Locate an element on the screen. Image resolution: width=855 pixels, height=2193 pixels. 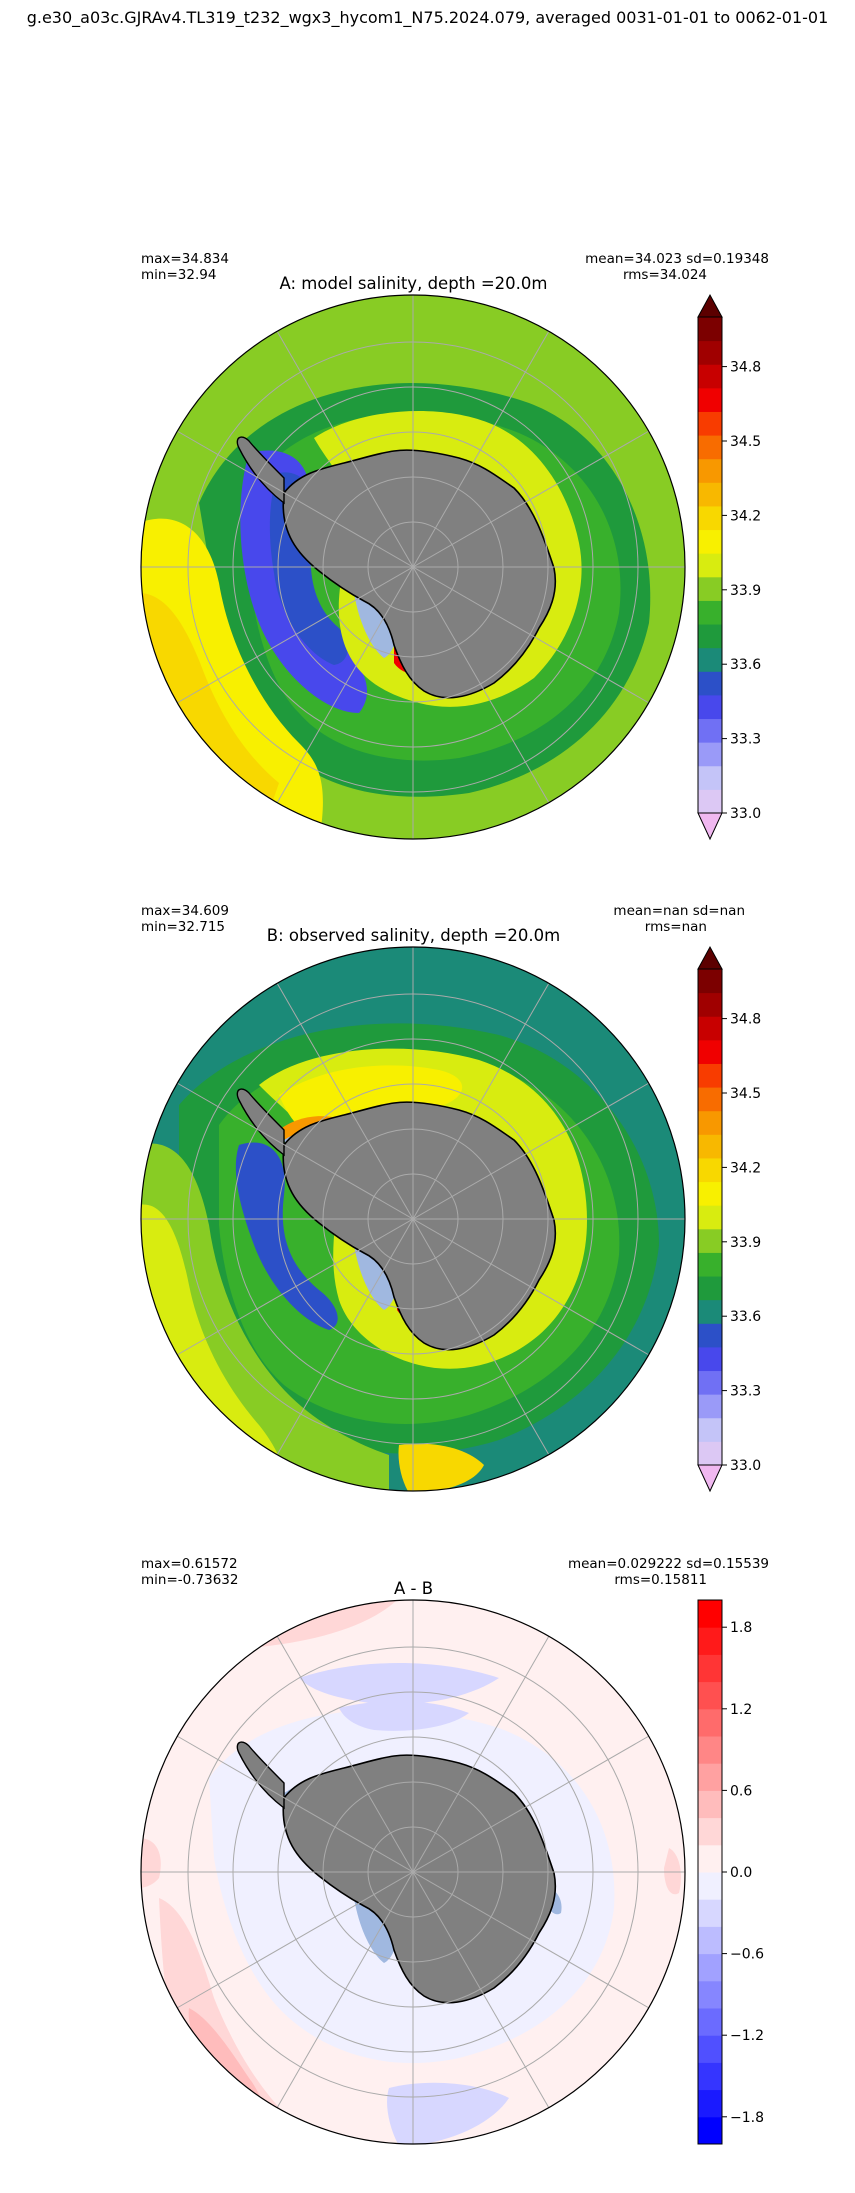
colorbar-tick-label: 1.8 is located at coordinates (741, 1628).